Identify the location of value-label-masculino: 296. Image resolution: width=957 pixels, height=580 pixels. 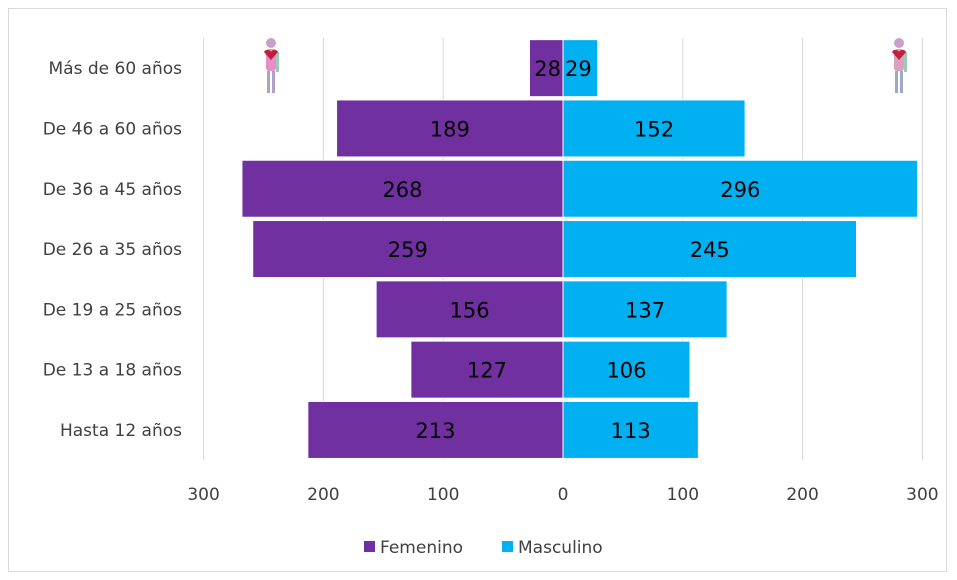
(740, 190).